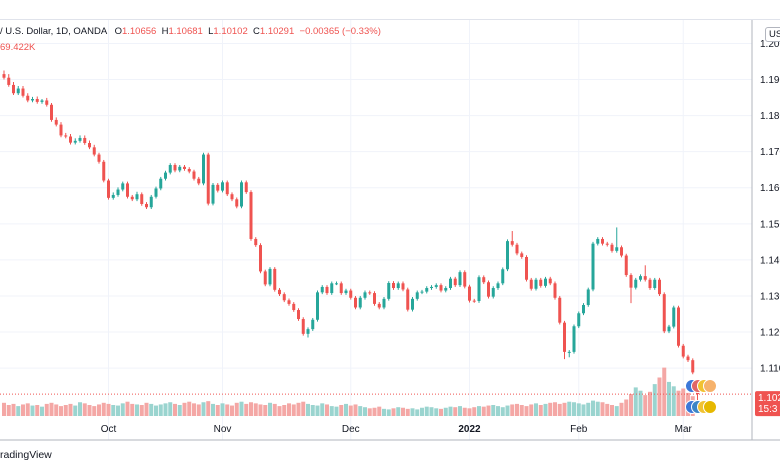 The height and width of the screenshot is (470, 780). Describe the element at coordinates (230, 31) in the screenshot. I see `low-value: 1.10102` at that location.